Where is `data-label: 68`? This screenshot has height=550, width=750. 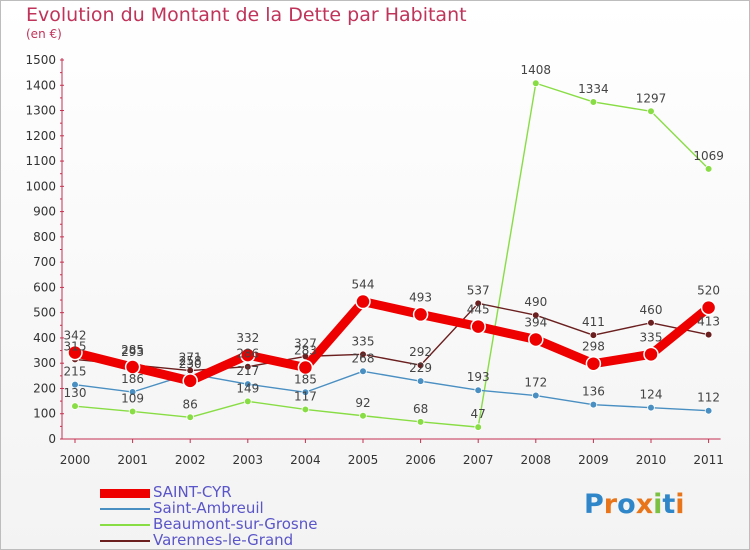
data-label: 68 is located at coordinates (420, 409).